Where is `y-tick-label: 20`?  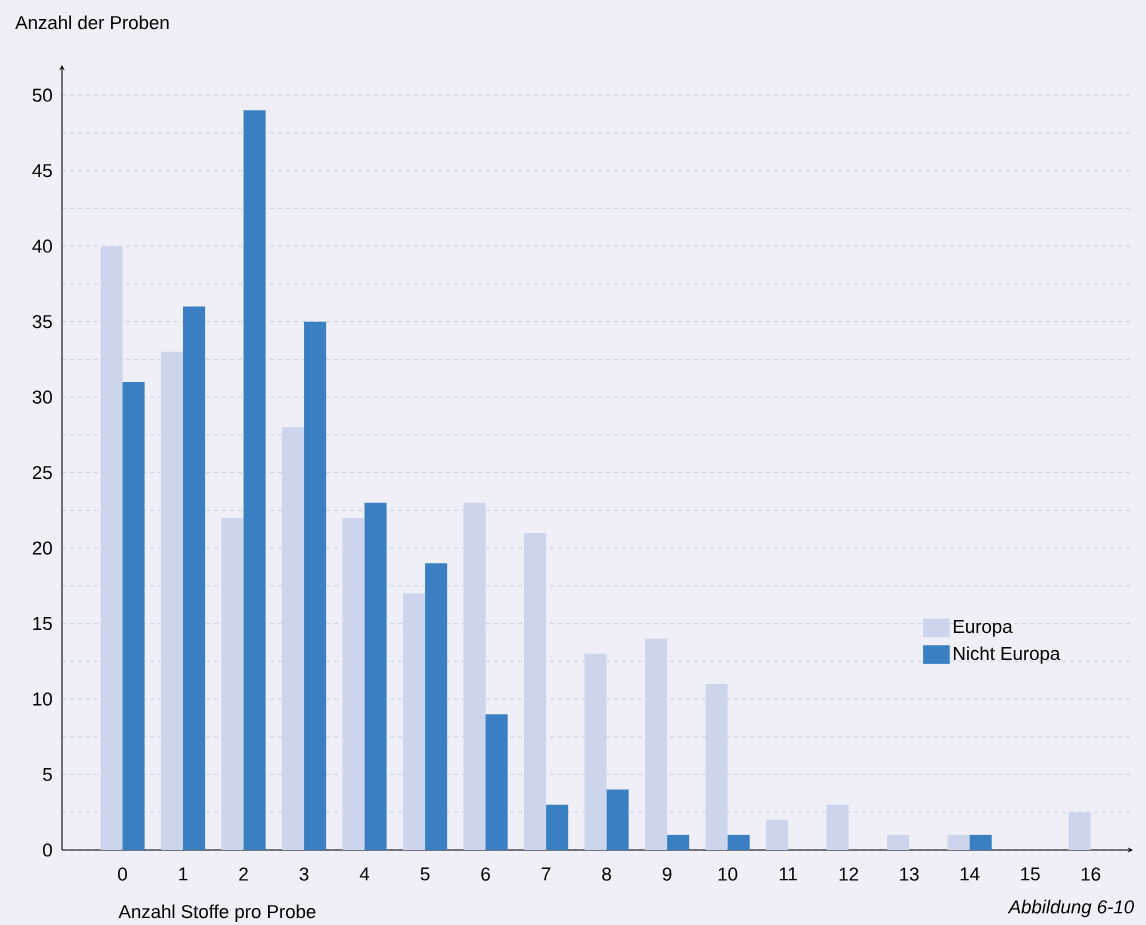
y-tick-label: 20 is located at coordinates (42, 548).